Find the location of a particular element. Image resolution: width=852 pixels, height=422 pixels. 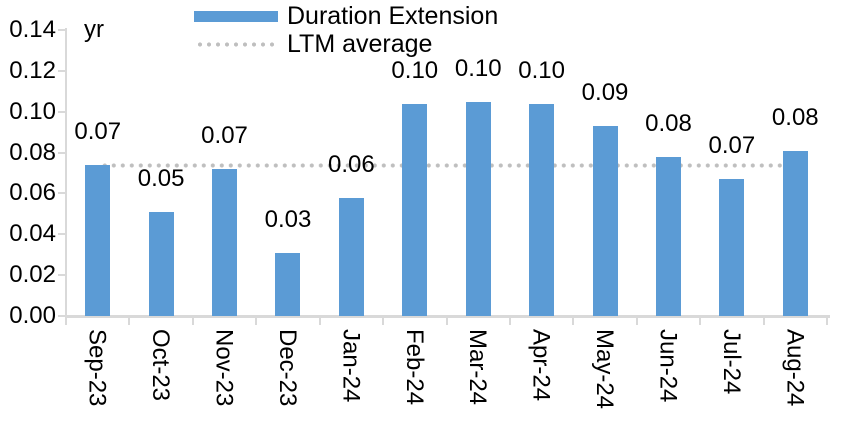

legend-bar-swatch-icon is located at coordinates (236, 16).